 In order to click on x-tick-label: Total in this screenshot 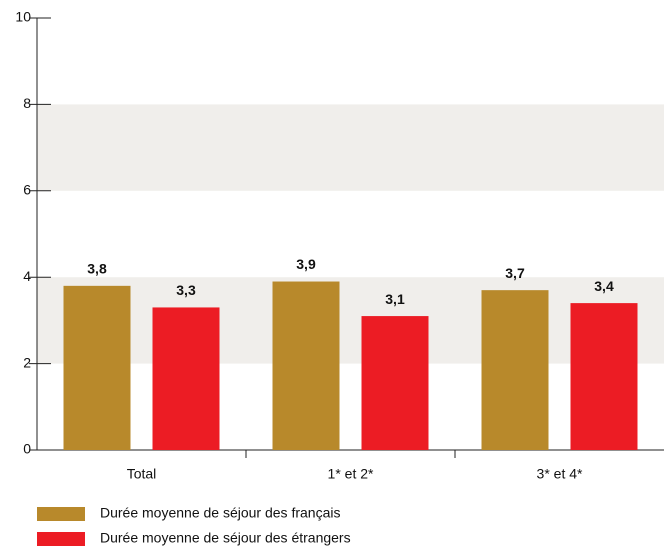, I will do `click(142, 474)`.